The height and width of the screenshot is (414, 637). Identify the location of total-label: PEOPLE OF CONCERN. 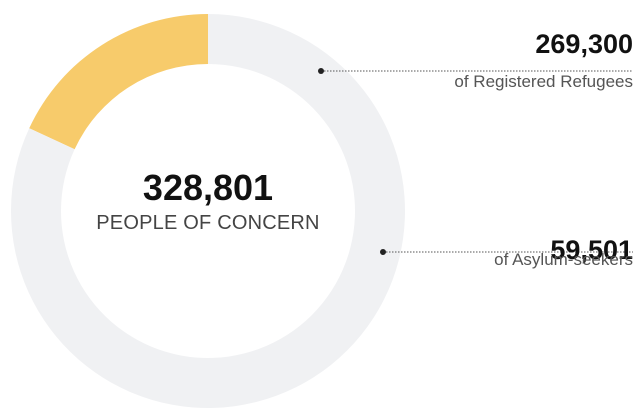
(208, 223).